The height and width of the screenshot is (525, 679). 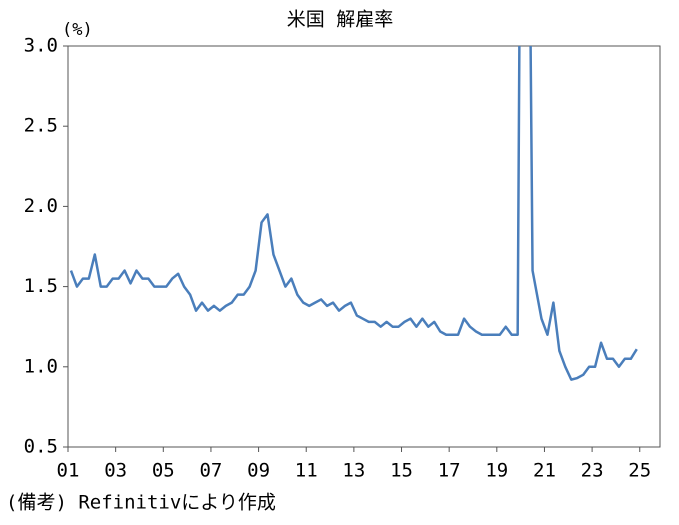 I want to click on x-tick-label: 21, so click(x=544, y=471).